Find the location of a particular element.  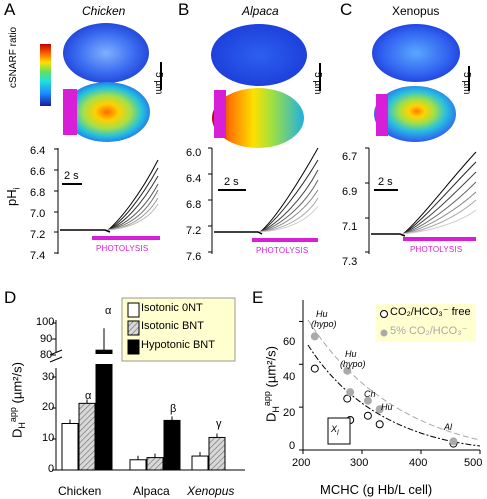

e-annot-hu: Hu is located at coordinates (387, 407).